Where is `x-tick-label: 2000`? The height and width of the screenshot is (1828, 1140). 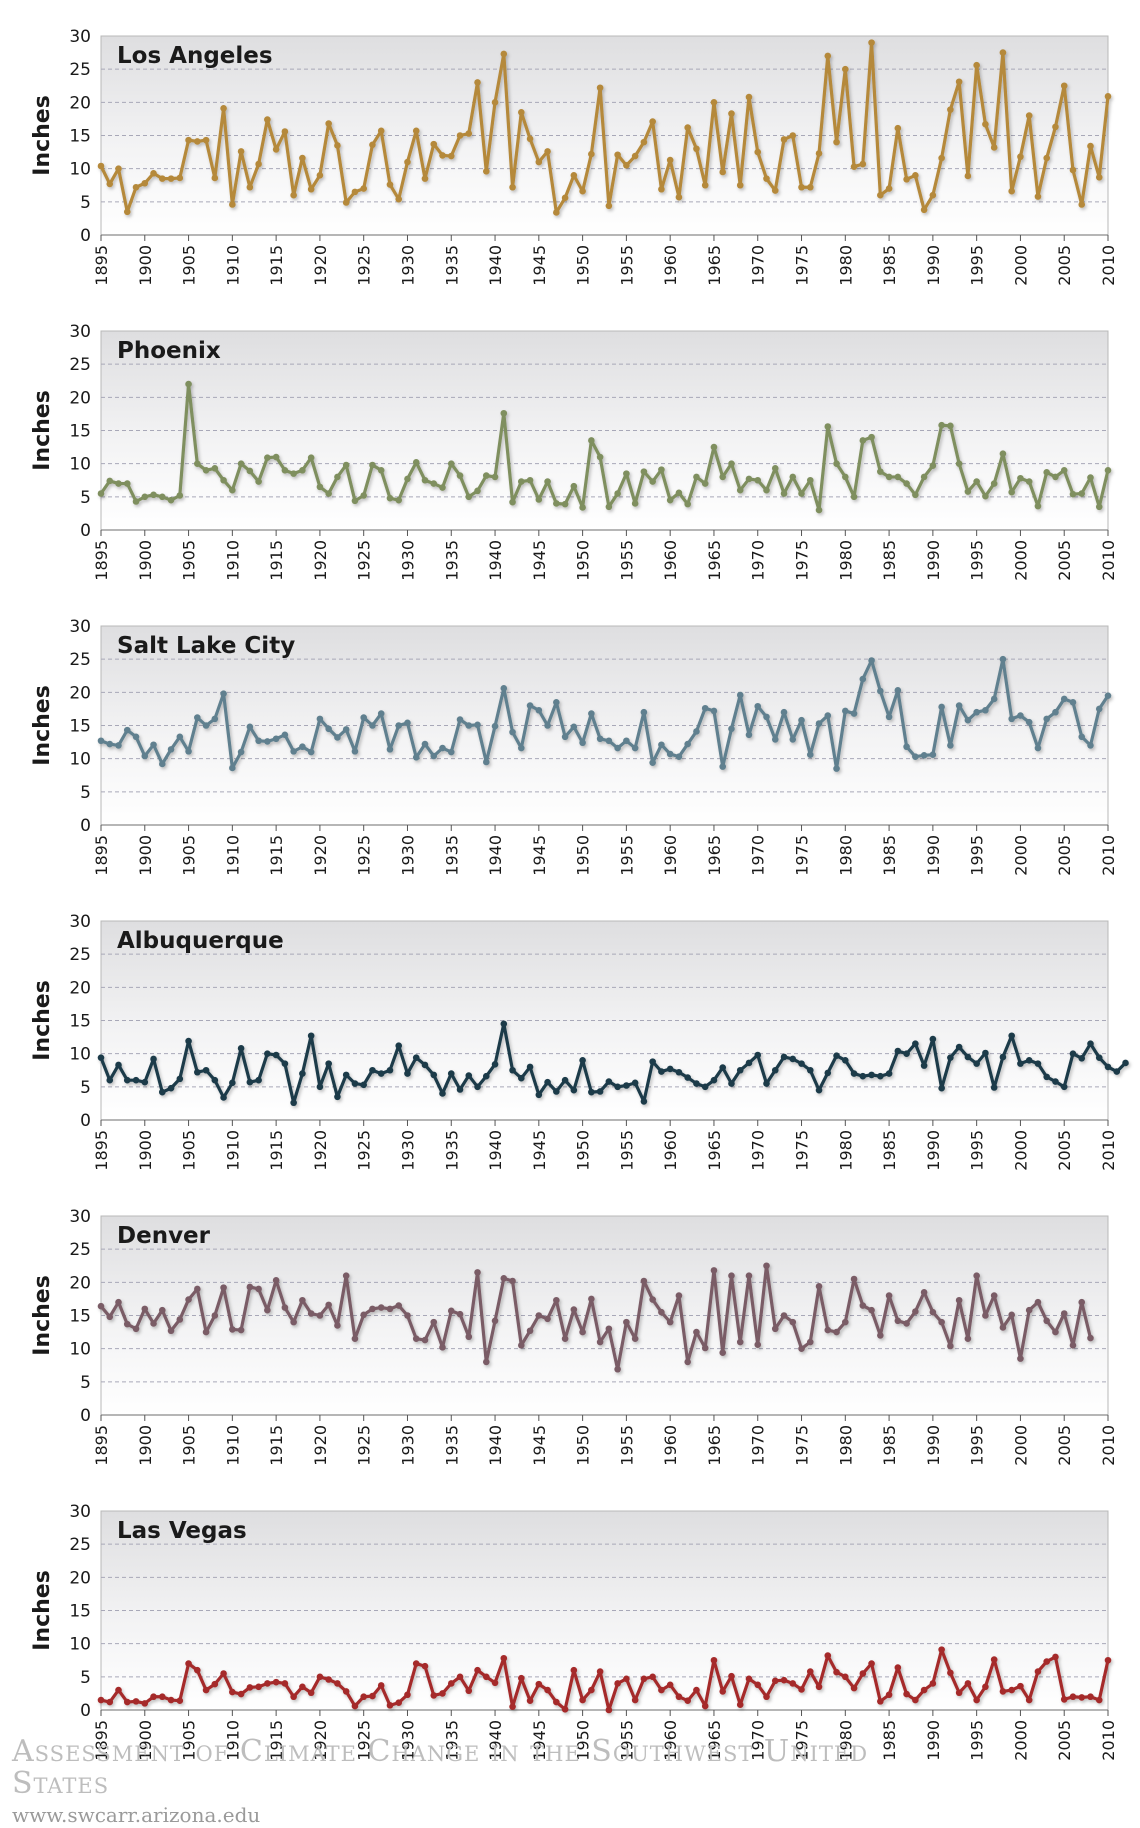 x-tick-label: 2000 is located at coordinates (1020, 560).